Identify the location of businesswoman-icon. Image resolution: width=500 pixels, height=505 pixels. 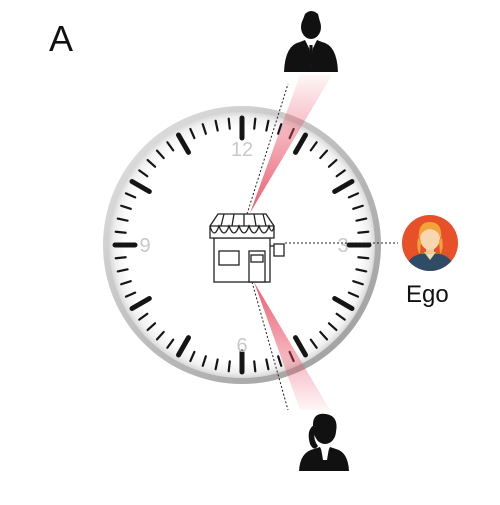
(324, 442).